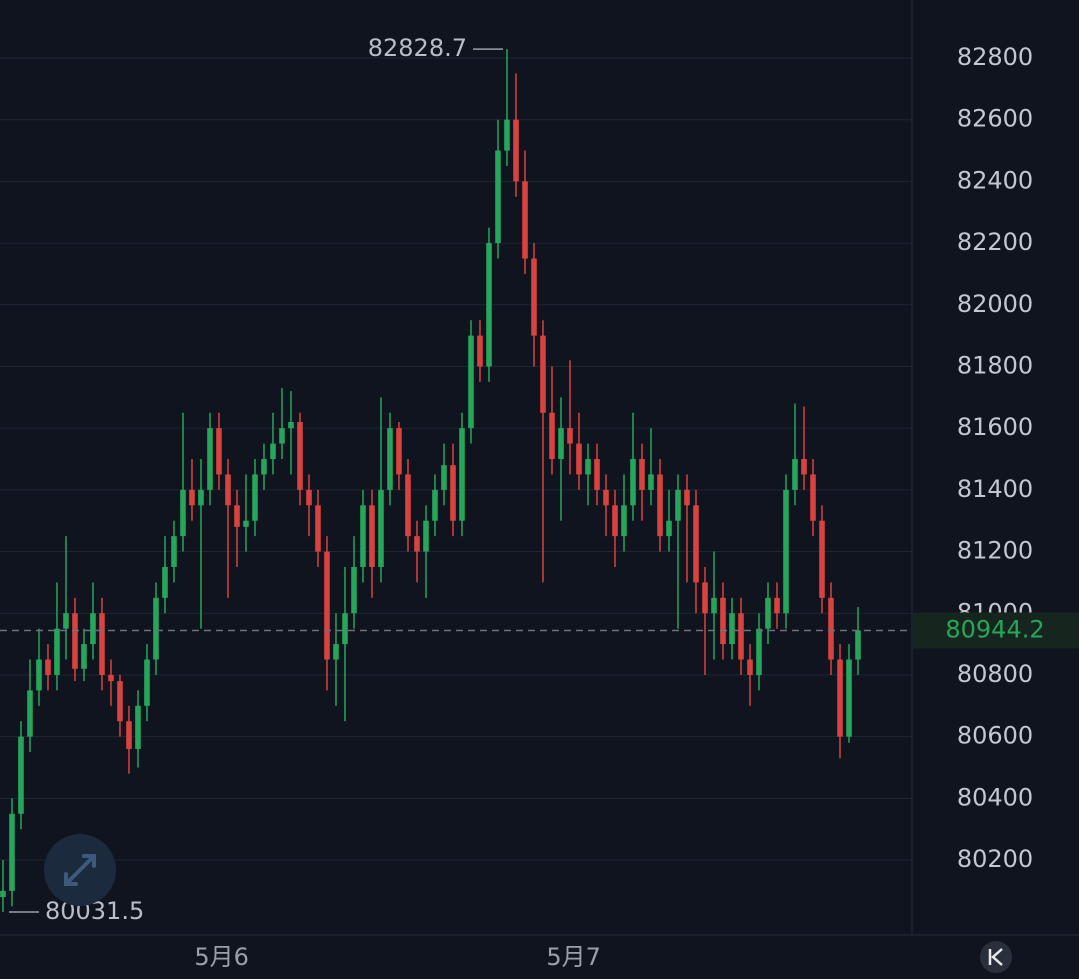  Describe the element at coordinates (995, 180) in the screenshot. I see `y-tick-label: 82400` at that location.